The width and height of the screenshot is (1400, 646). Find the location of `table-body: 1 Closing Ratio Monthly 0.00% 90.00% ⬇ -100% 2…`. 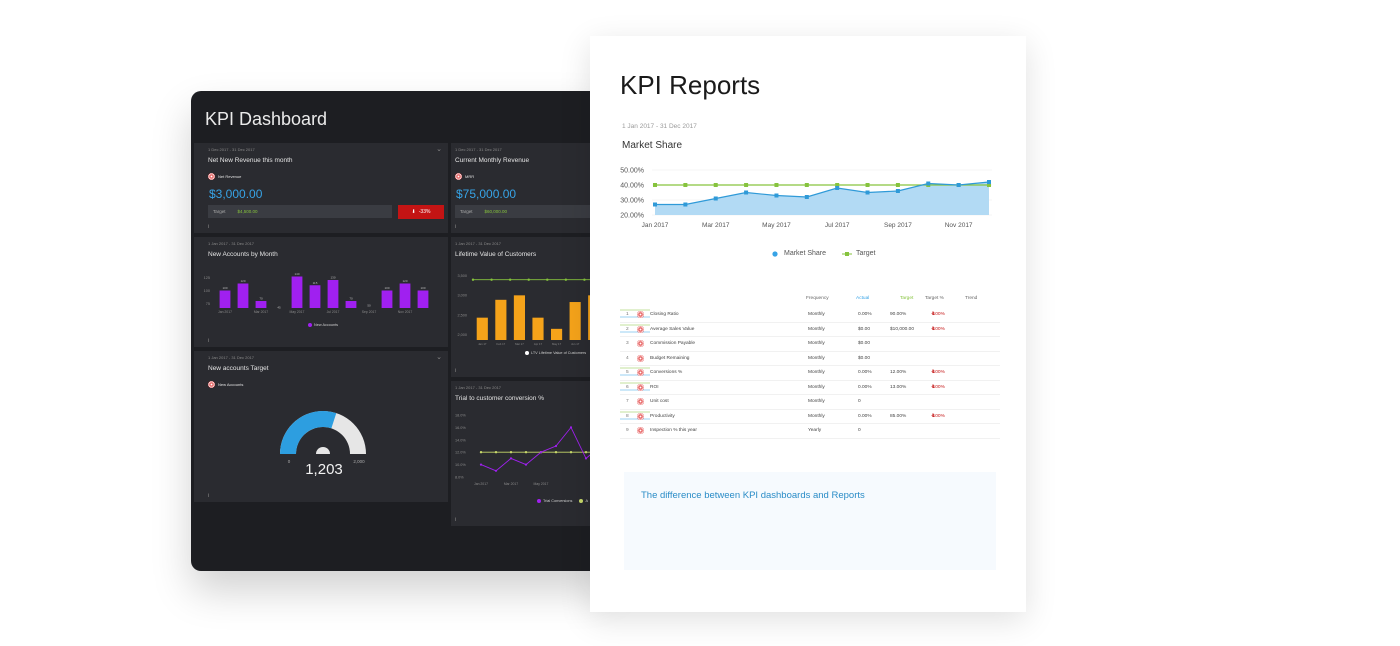

table-body: 1 Closing Ratio Monthly 0.00% 90.00% ⬇ -100% 2… is located at coordinates (810, 373).